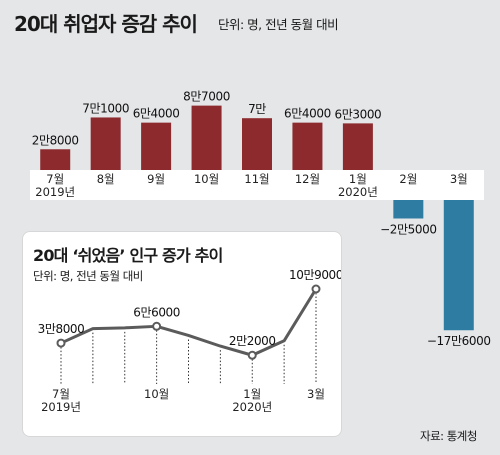  Describe the element at coordinates (408, 230) in the screenshot. I see `data-label: −2만5000` at that location.